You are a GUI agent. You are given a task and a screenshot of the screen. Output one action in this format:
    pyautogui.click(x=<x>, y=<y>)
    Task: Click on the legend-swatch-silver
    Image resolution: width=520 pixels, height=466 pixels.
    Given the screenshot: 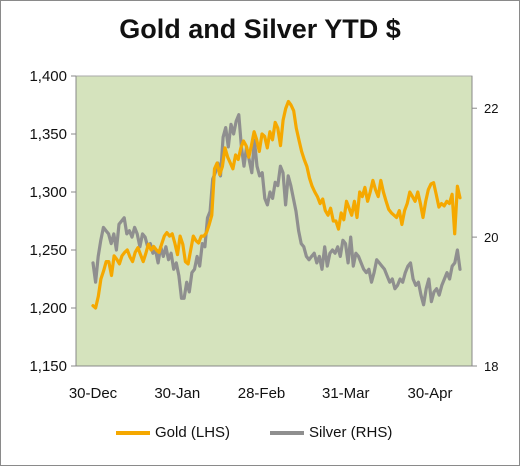 What is the action you would take?
    pyautogui.click(x=287, y=432)
    